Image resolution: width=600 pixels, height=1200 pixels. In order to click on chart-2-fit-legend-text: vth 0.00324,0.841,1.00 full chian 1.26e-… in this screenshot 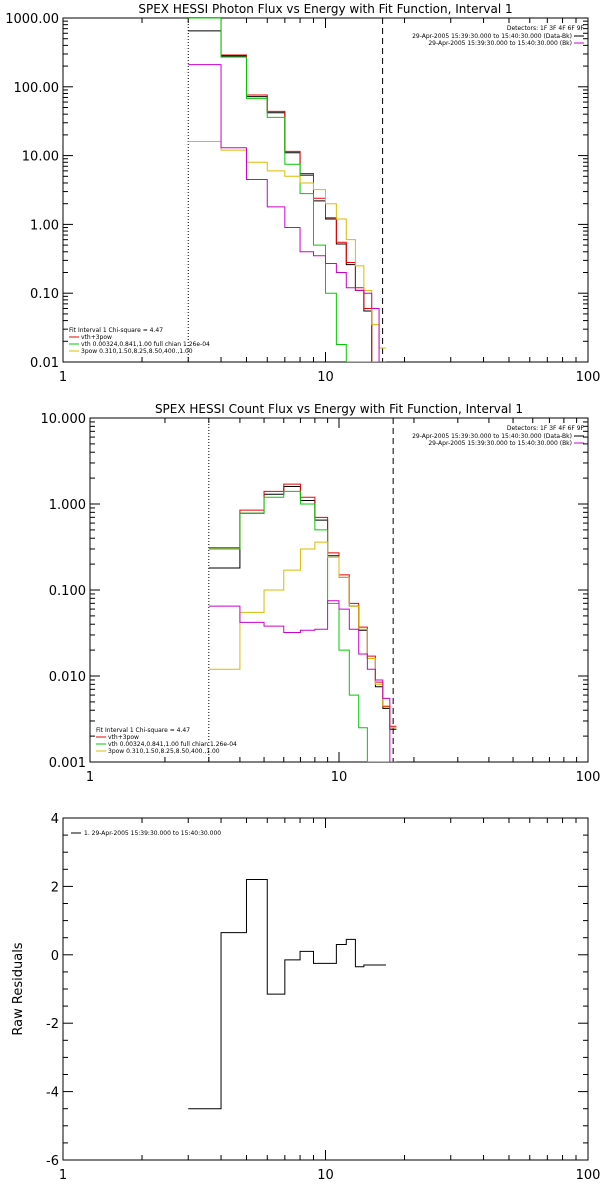, I will do `click(172, 744)`.